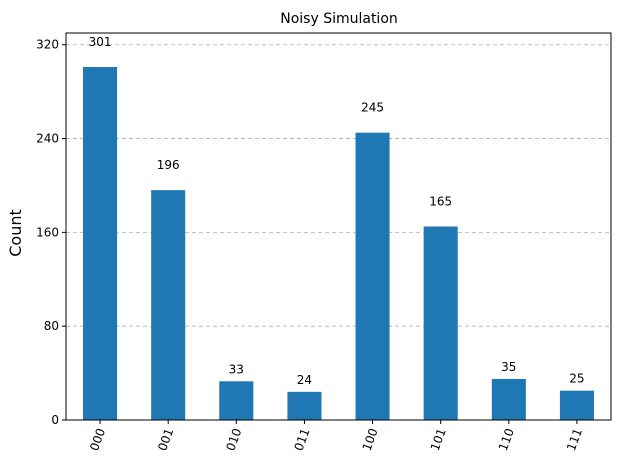 This screenshot has width=630, height=470. I want to click on value-label-100: 245, so click(372, 108).